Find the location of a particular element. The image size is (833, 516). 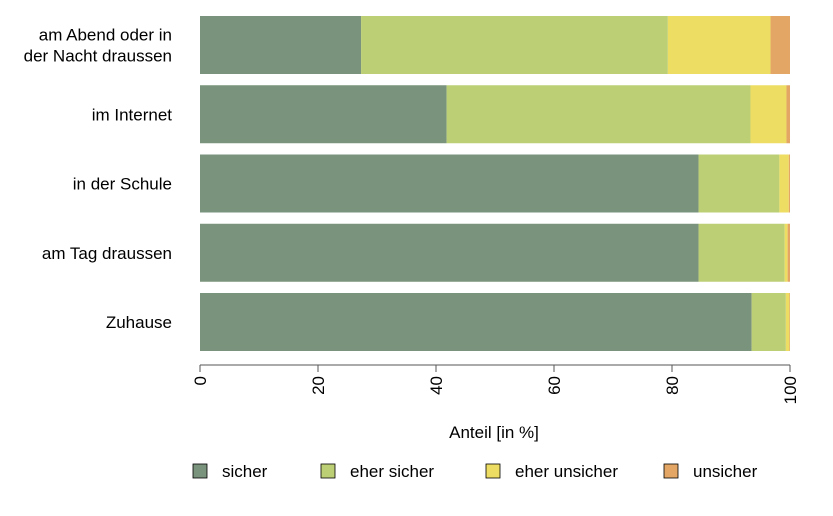

legend-label-unsicher: unsicher is located at coordinates (725, 471).